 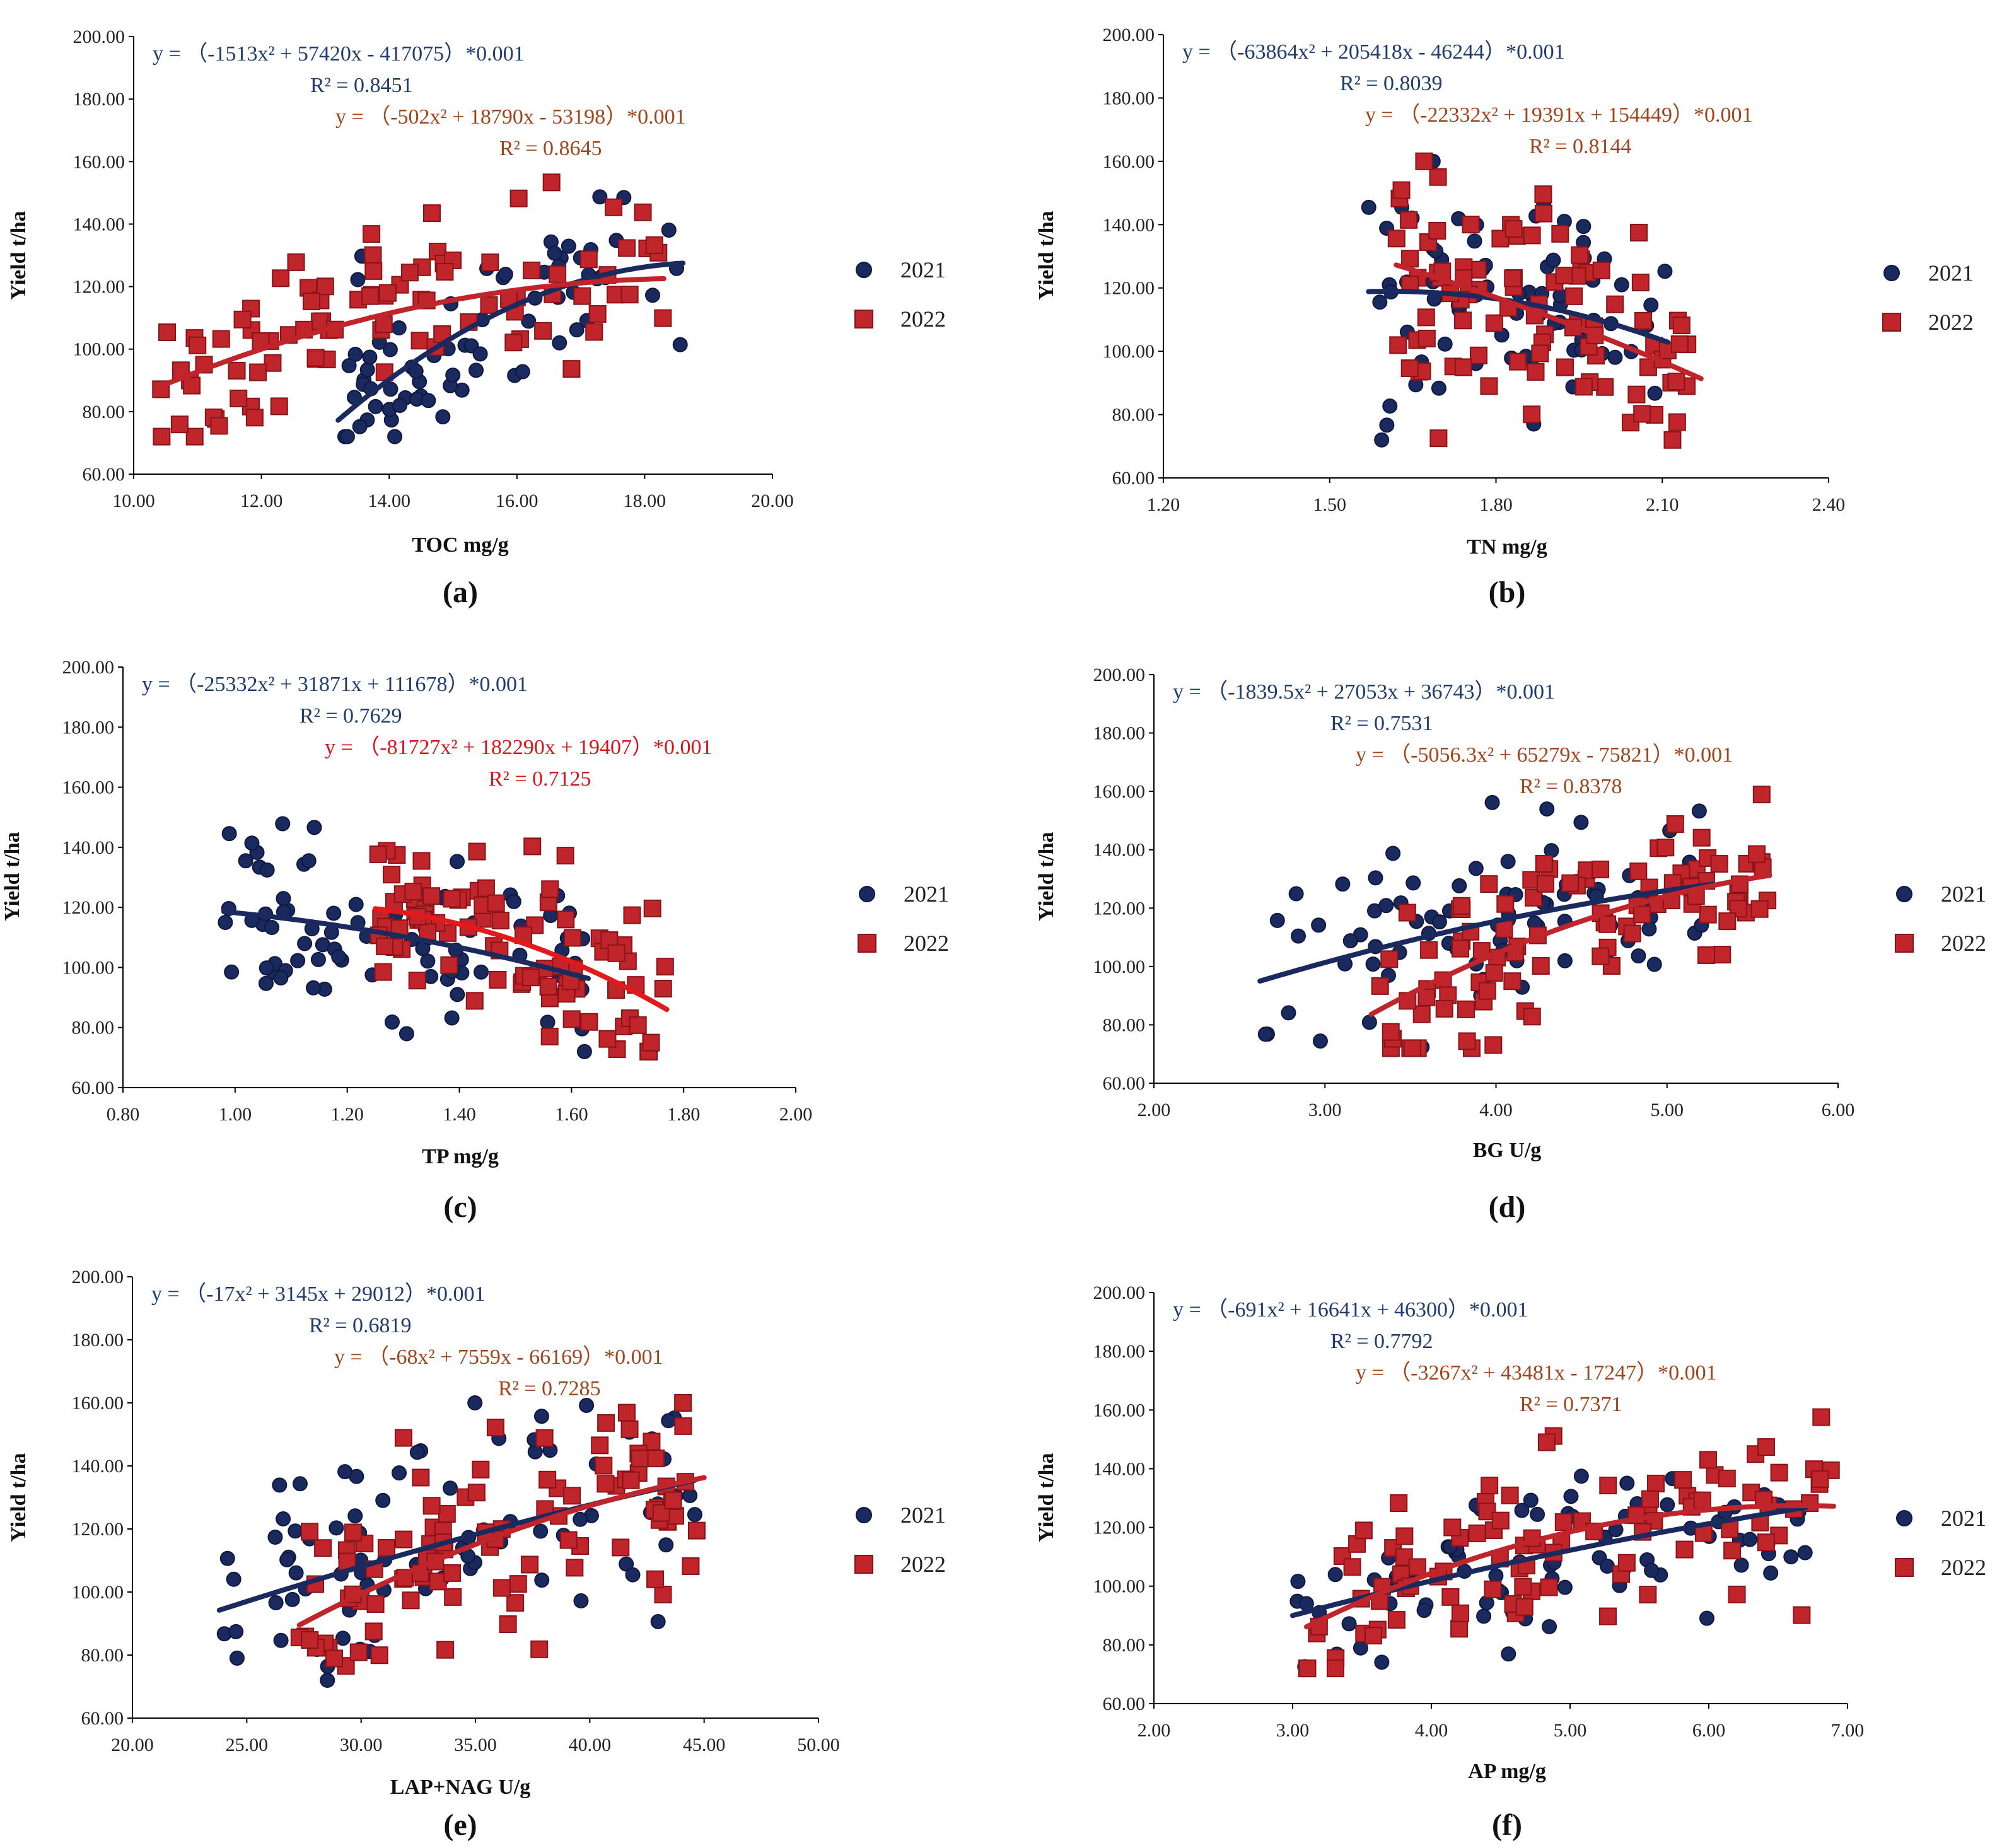 What do you see at coordinates (550, 148) in the screenshot?
I see `r2-2022: R² = 0.8645` at bounding box center [550, 148].